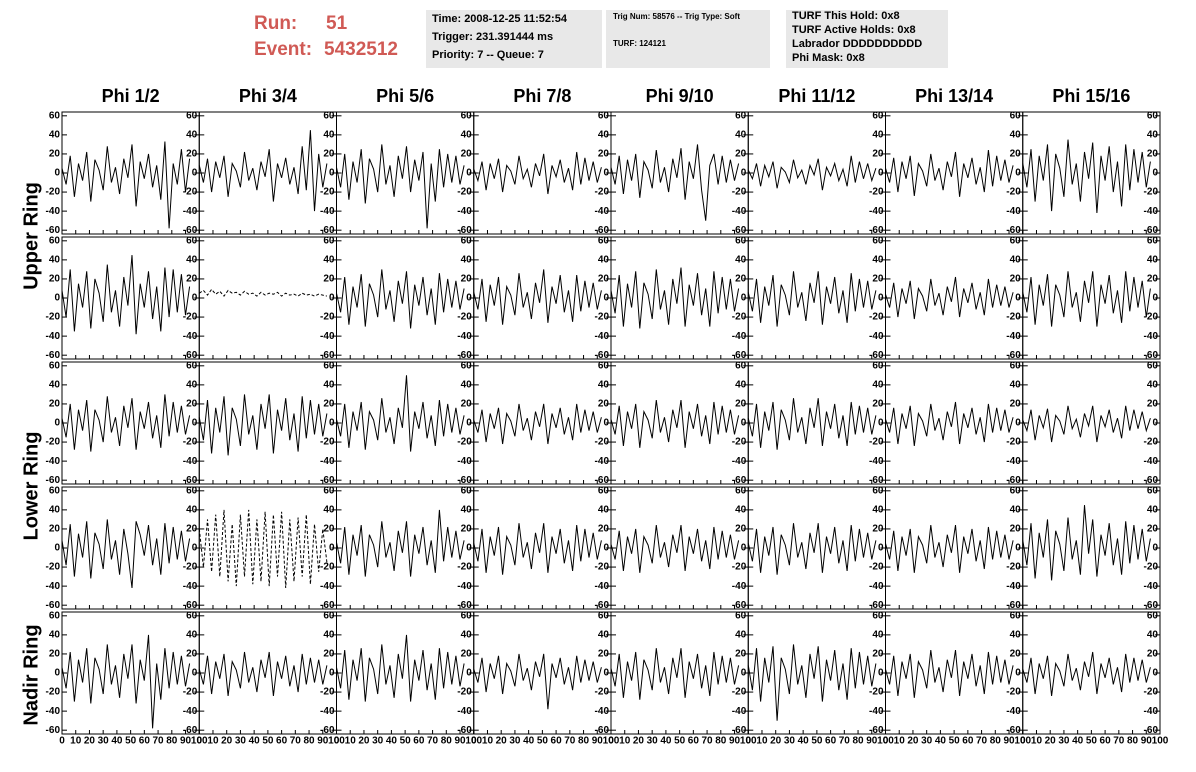 This screenshot has height=772, width=1196. What do you see at coordinates (941, 741) in the screenshot?
I see `x-tick-label: 40` at bounding box center [941, 741].